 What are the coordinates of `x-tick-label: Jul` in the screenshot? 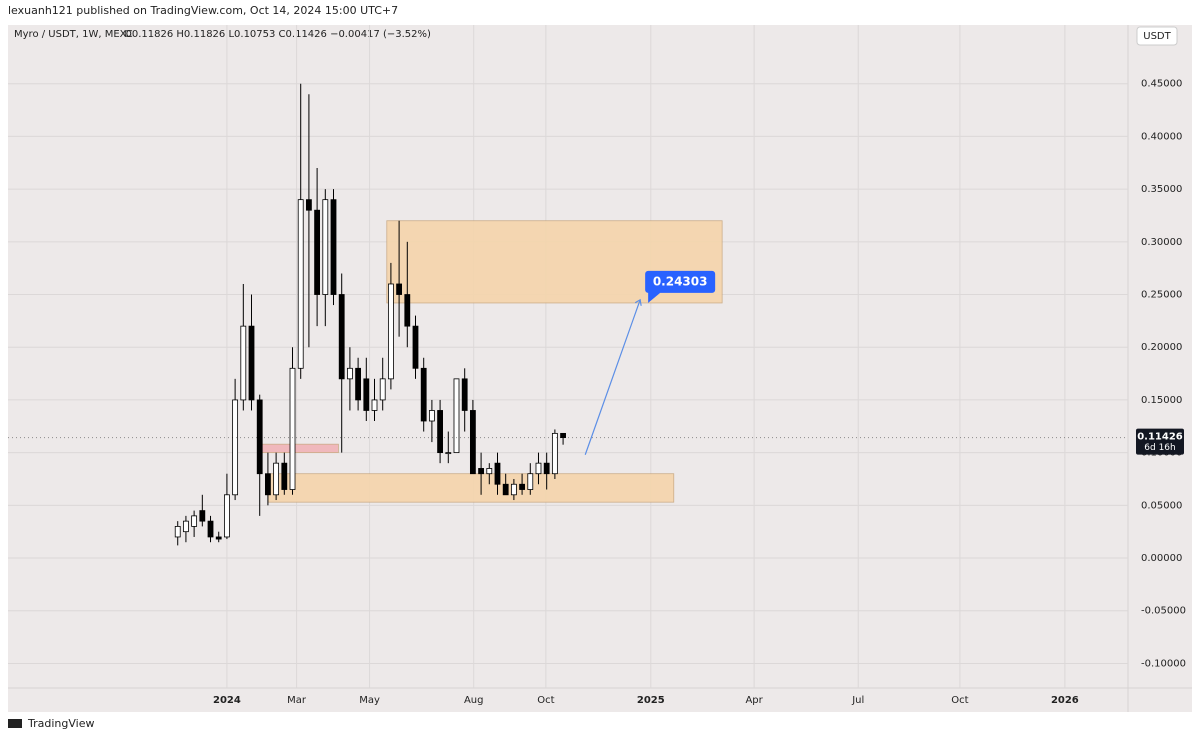 It's located at (857, 700).